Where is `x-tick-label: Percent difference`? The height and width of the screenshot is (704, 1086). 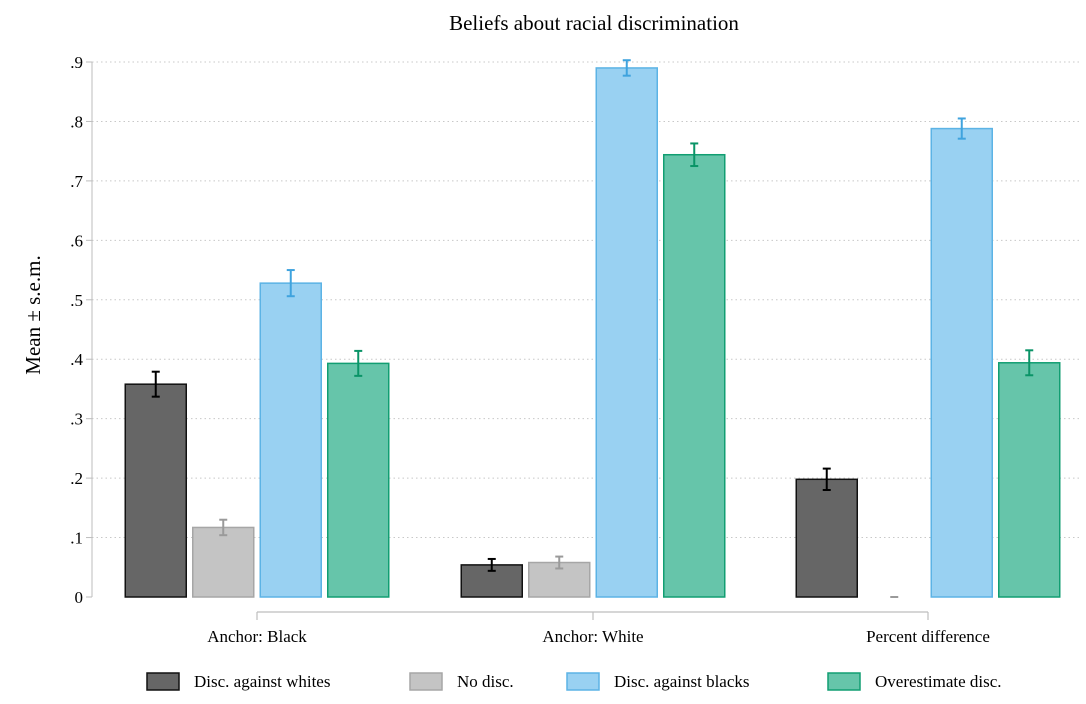 x-tick-label: Percent difference is located at coordinates (928, 636).